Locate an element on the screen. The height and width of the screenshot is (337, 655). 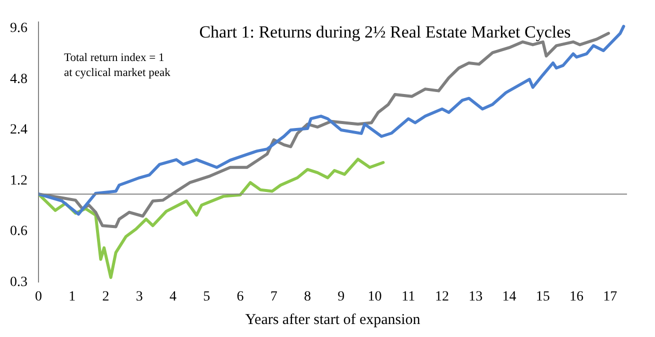
y-tick-label: 0.6 is located at coordinates (19, 232).